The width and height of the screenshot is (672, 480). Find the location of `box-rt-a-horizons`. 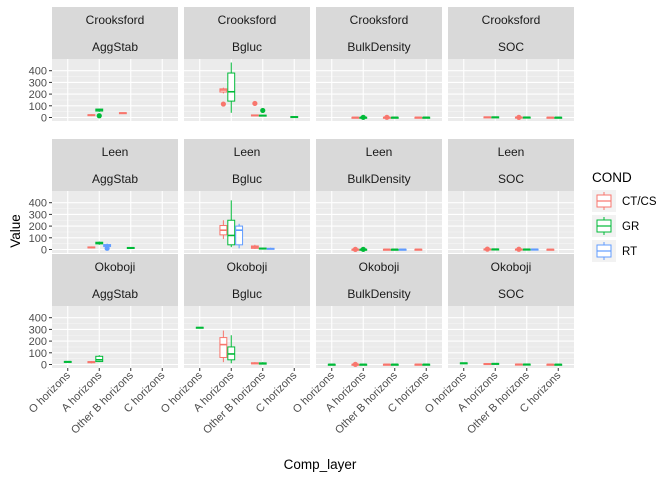

box-rt-a-horizons is located at coordinates (107, 247).